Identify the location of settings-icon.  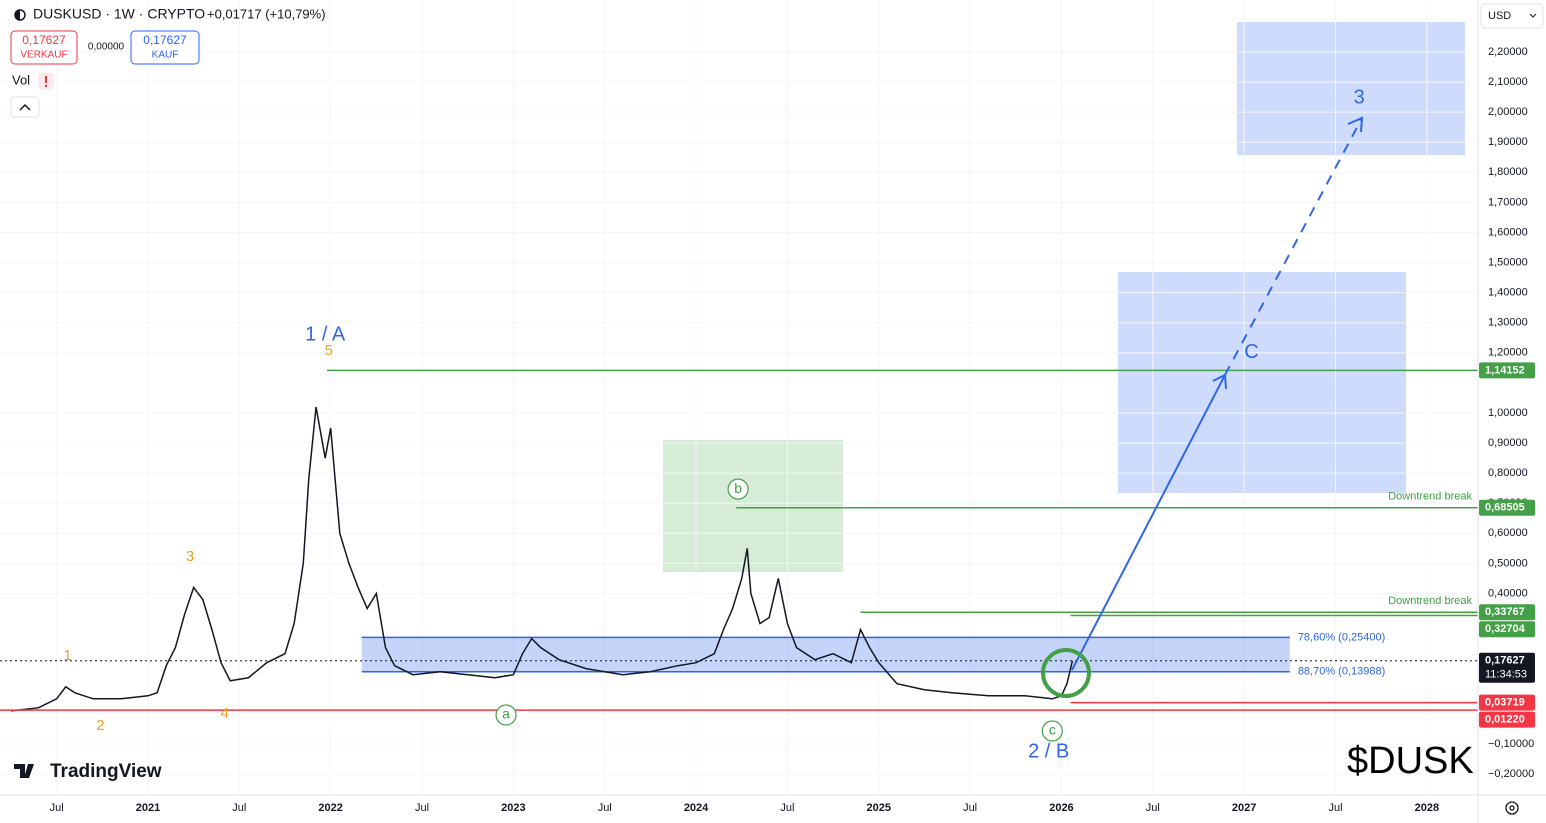
(1512, 808).